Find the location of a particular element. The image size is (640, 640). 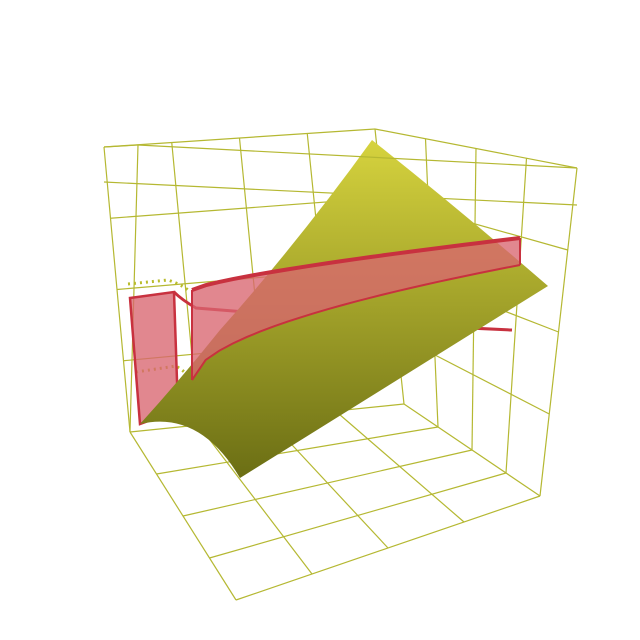

ribbon-bottom-edge is located at coordinates (356, 322).